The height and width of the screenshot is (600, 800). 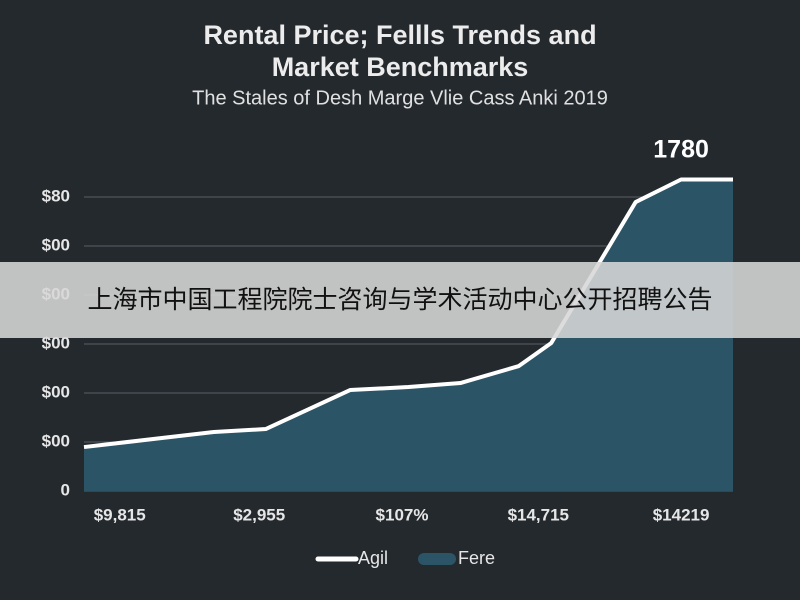 What do you see at coordinates (437, 559) in the screenshot?
I see `legend-swatch` at bounding box center [437, 559].